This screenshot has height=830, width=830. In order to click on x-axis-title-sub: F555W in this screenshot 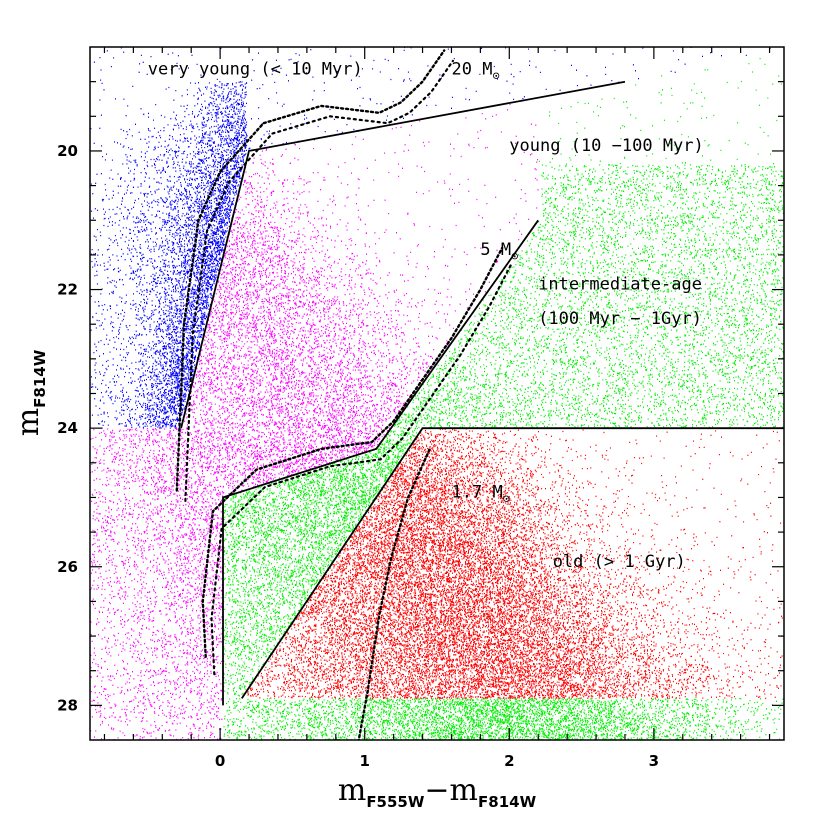, I will do `click(395, 802)`.